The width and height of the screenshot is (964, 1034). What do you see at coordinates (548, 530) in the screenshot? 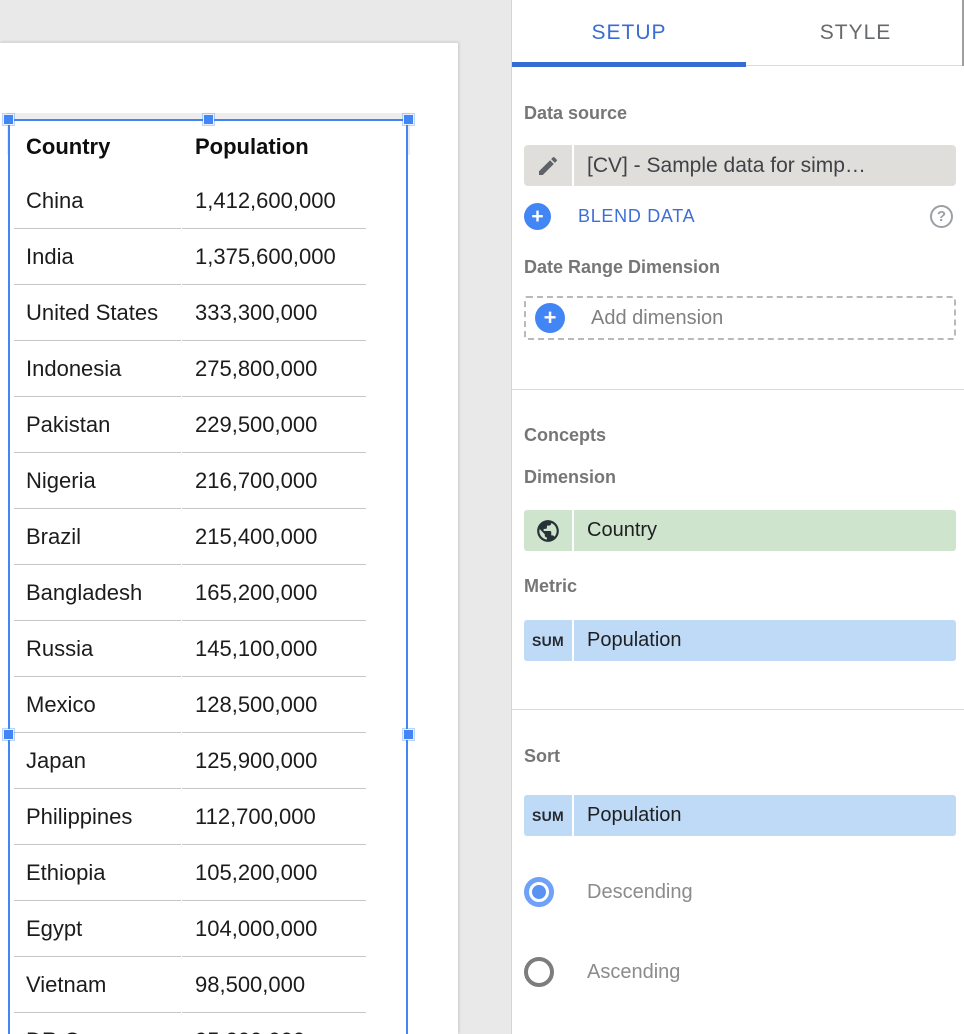
I see `globe-icon` at bounding box center [548, 530].